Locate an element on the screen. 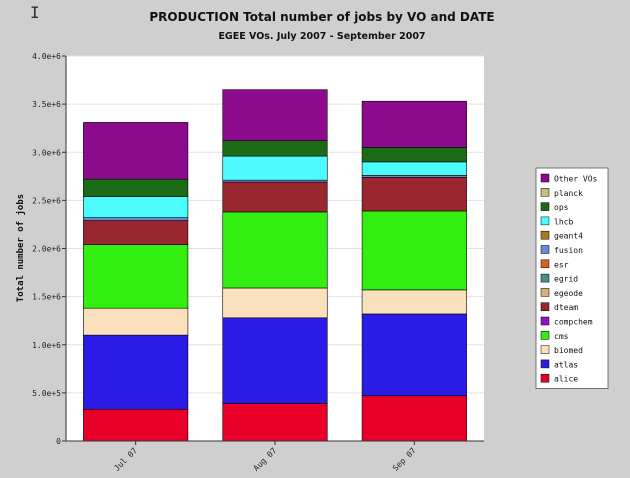 This screenshot has width=630, height=478. legend-label: ops is located at coordinates (561, 207).